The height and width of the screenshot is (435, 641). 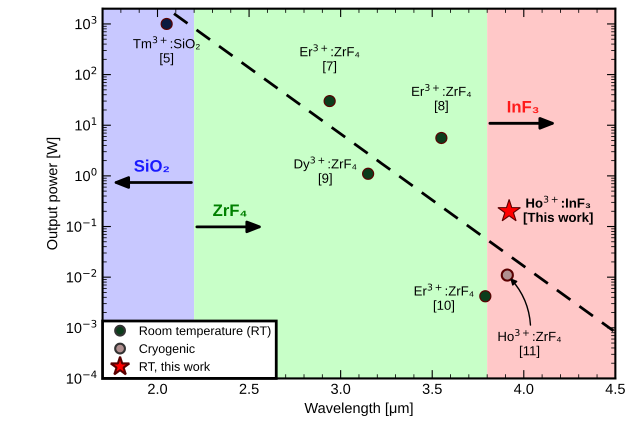 What do you see at coordinates (530, 343) in the screenshot?
I see `annotation: Ho$^{3+}$:ZrF₄ [11]` at bounding box center [530, 343].